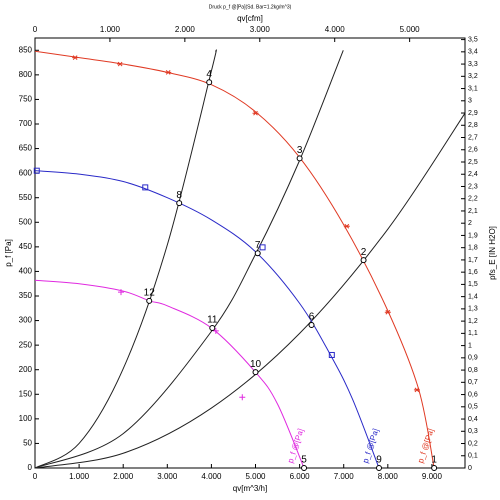 Image resolution: width=500 pixels, height=500 pixels. Describe the element at coordinates (30, 467) in the screenshot. I see `y-tick-label: 0` at that location.